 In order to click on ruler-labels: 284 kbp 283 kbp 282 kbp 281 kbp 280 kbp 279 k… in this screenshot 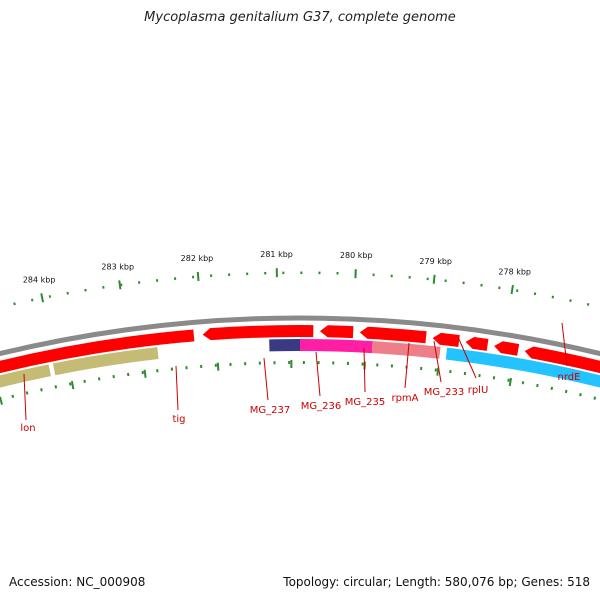, I will do `click(277, 267)`.